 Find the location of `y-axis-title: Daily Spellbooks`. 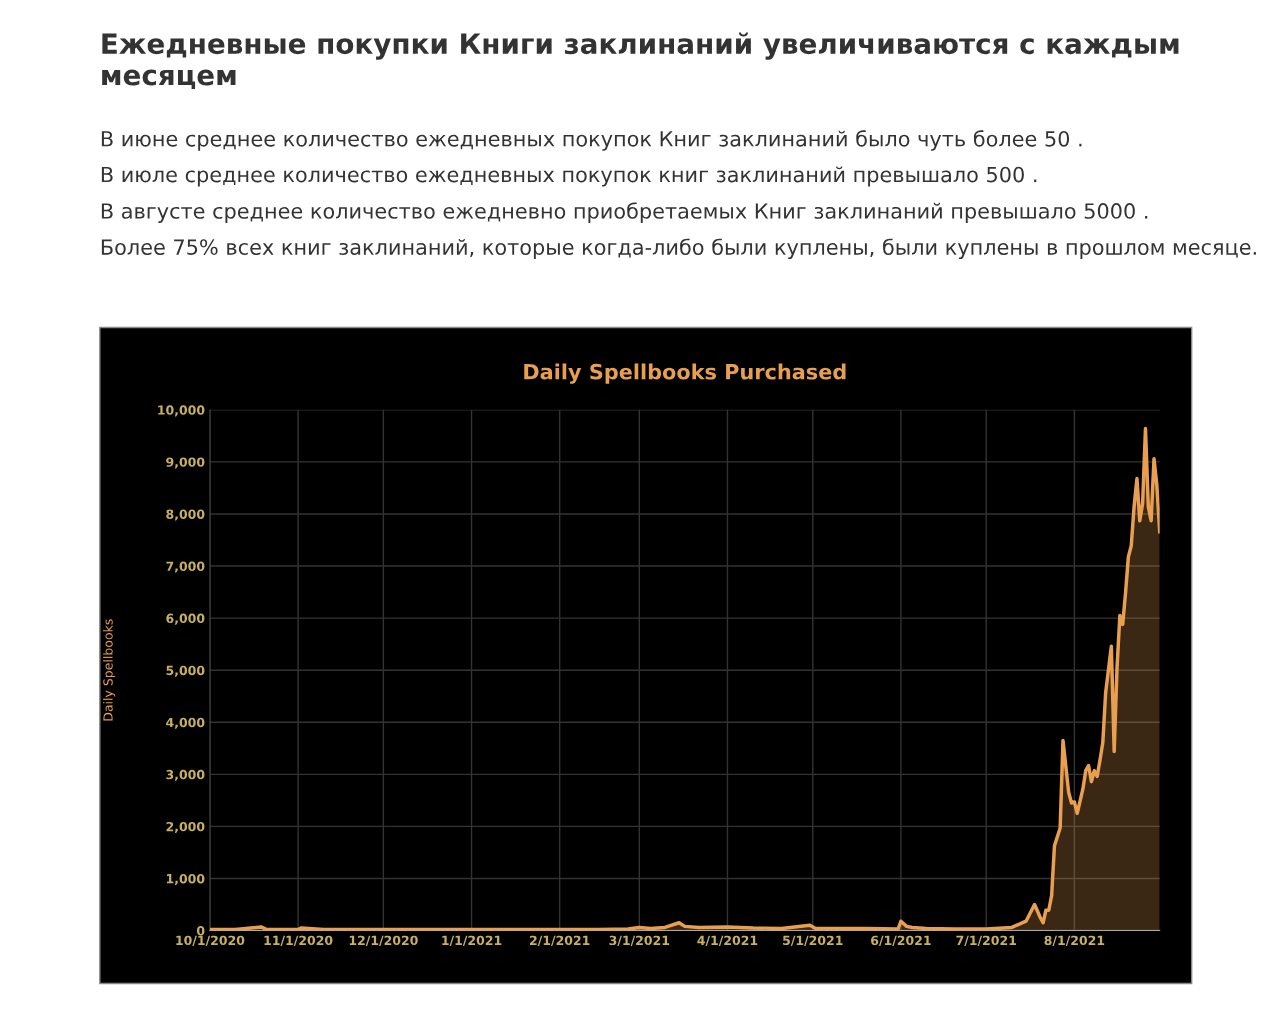

y-axis-title: Daily Spellbooks is located at coordinates (109, 670).